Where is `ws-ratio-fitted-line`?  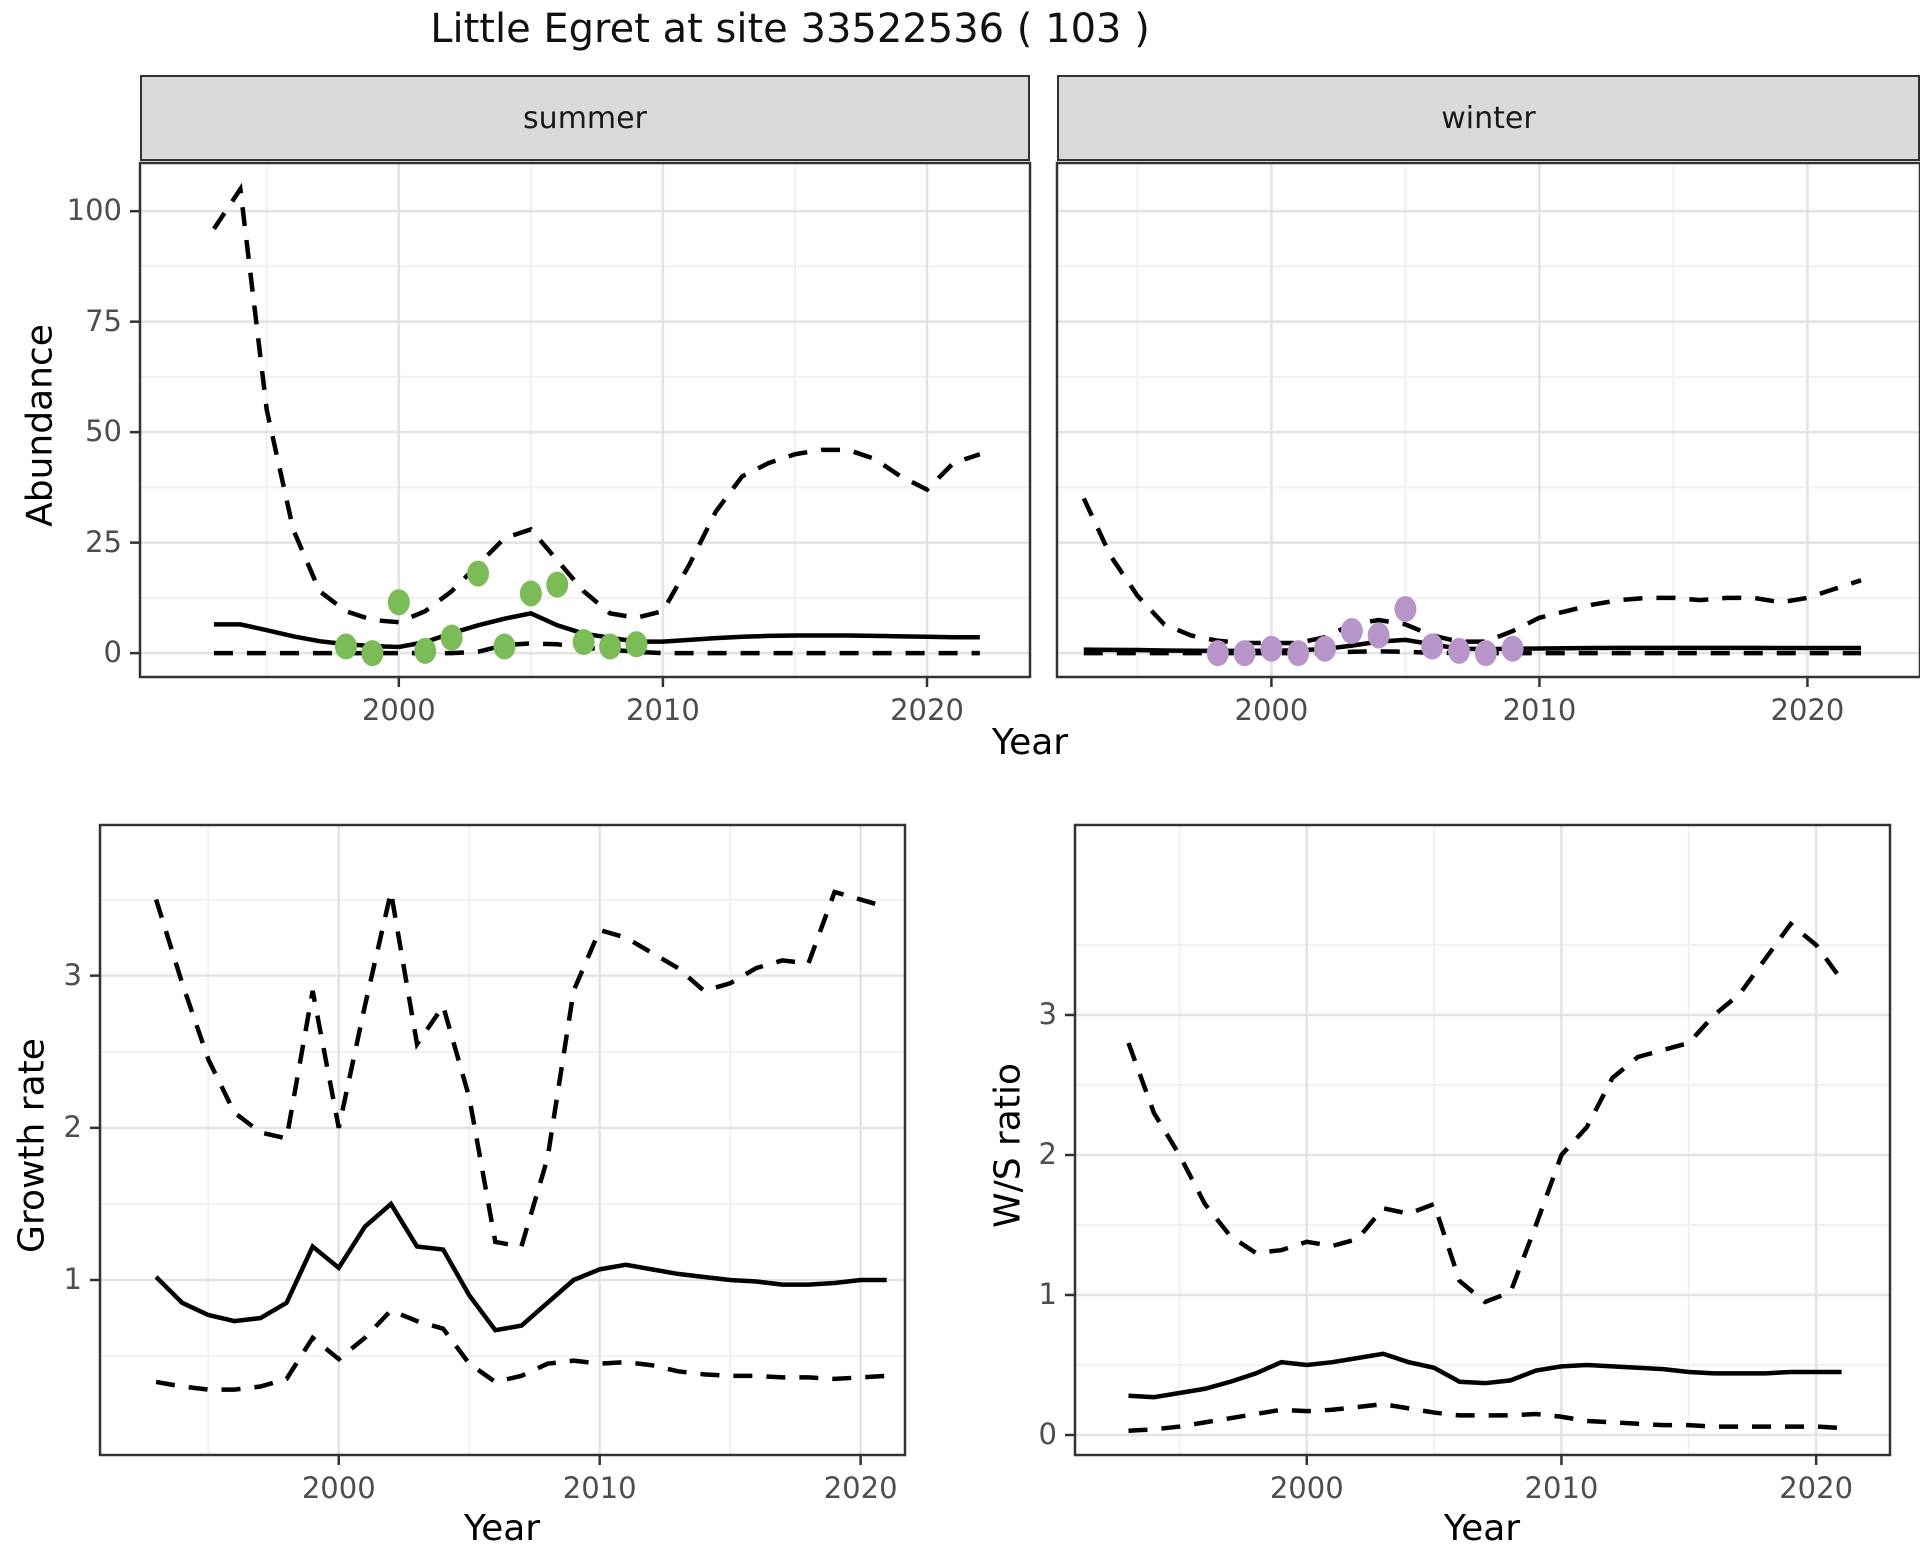
ws-ratio-fitted-line is located at coordinates (1485, 1375).